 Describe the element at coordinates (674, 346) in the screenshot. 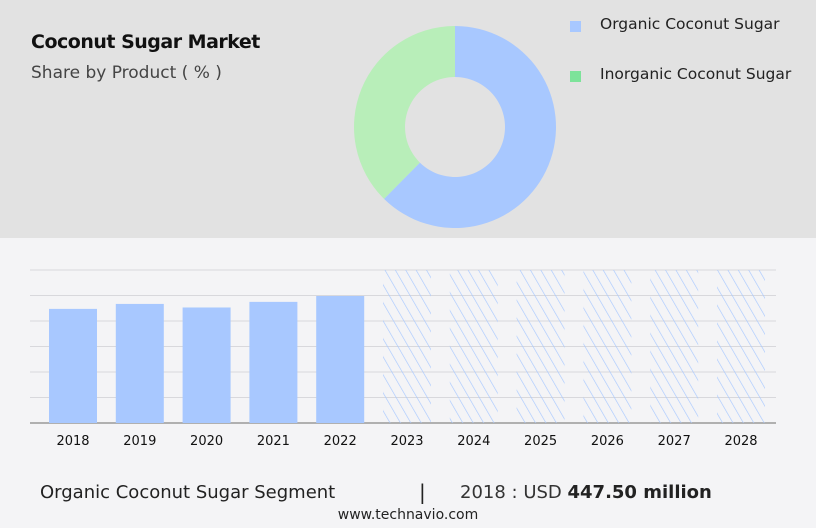

I see `forecast-bar-2027` at that location.